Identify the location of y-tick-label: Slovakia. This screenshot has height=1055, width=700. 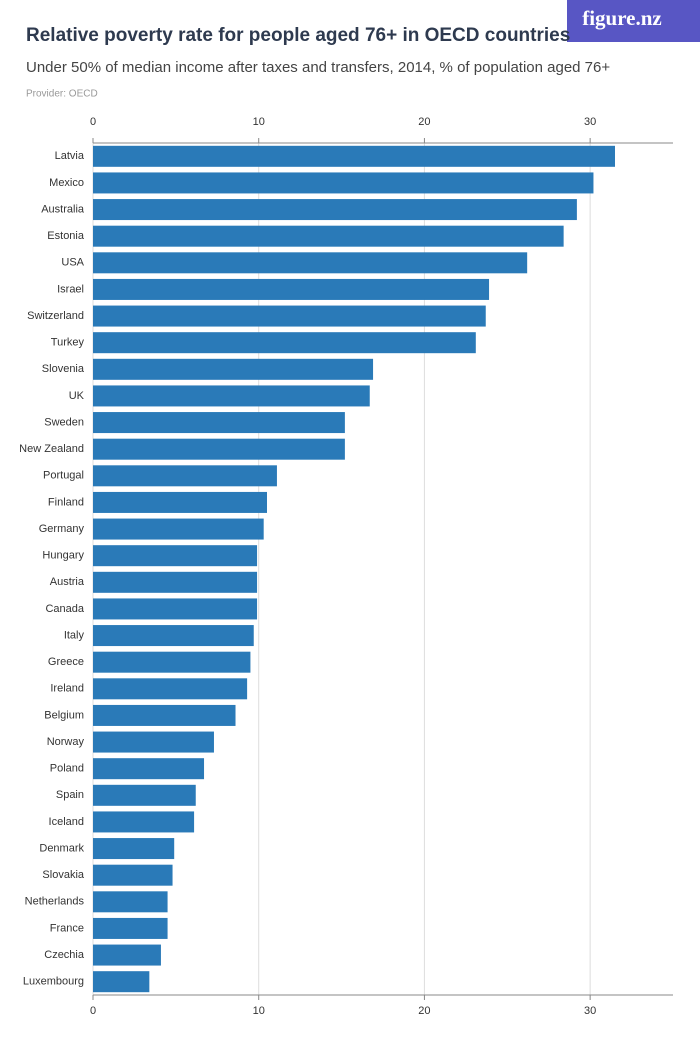
(63, 875).